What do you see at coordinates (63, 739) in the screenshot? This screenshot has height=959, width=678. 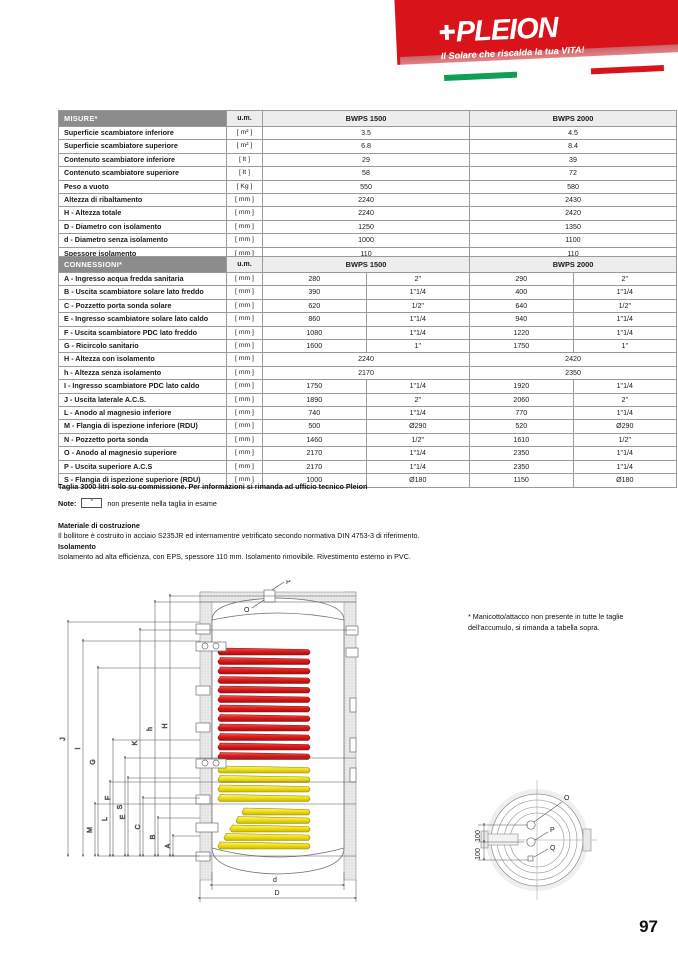 I see `dim-label-J: J` at bounding box center [63, 739].